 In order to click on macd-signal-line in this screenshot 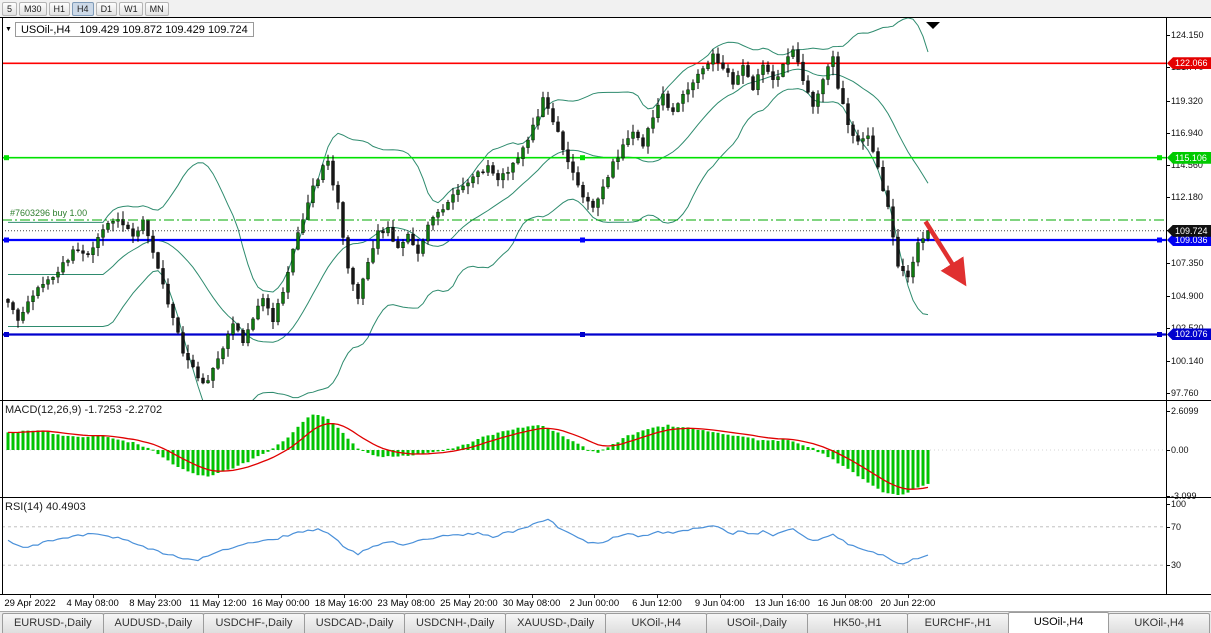, I will do `click(468, 456)`.